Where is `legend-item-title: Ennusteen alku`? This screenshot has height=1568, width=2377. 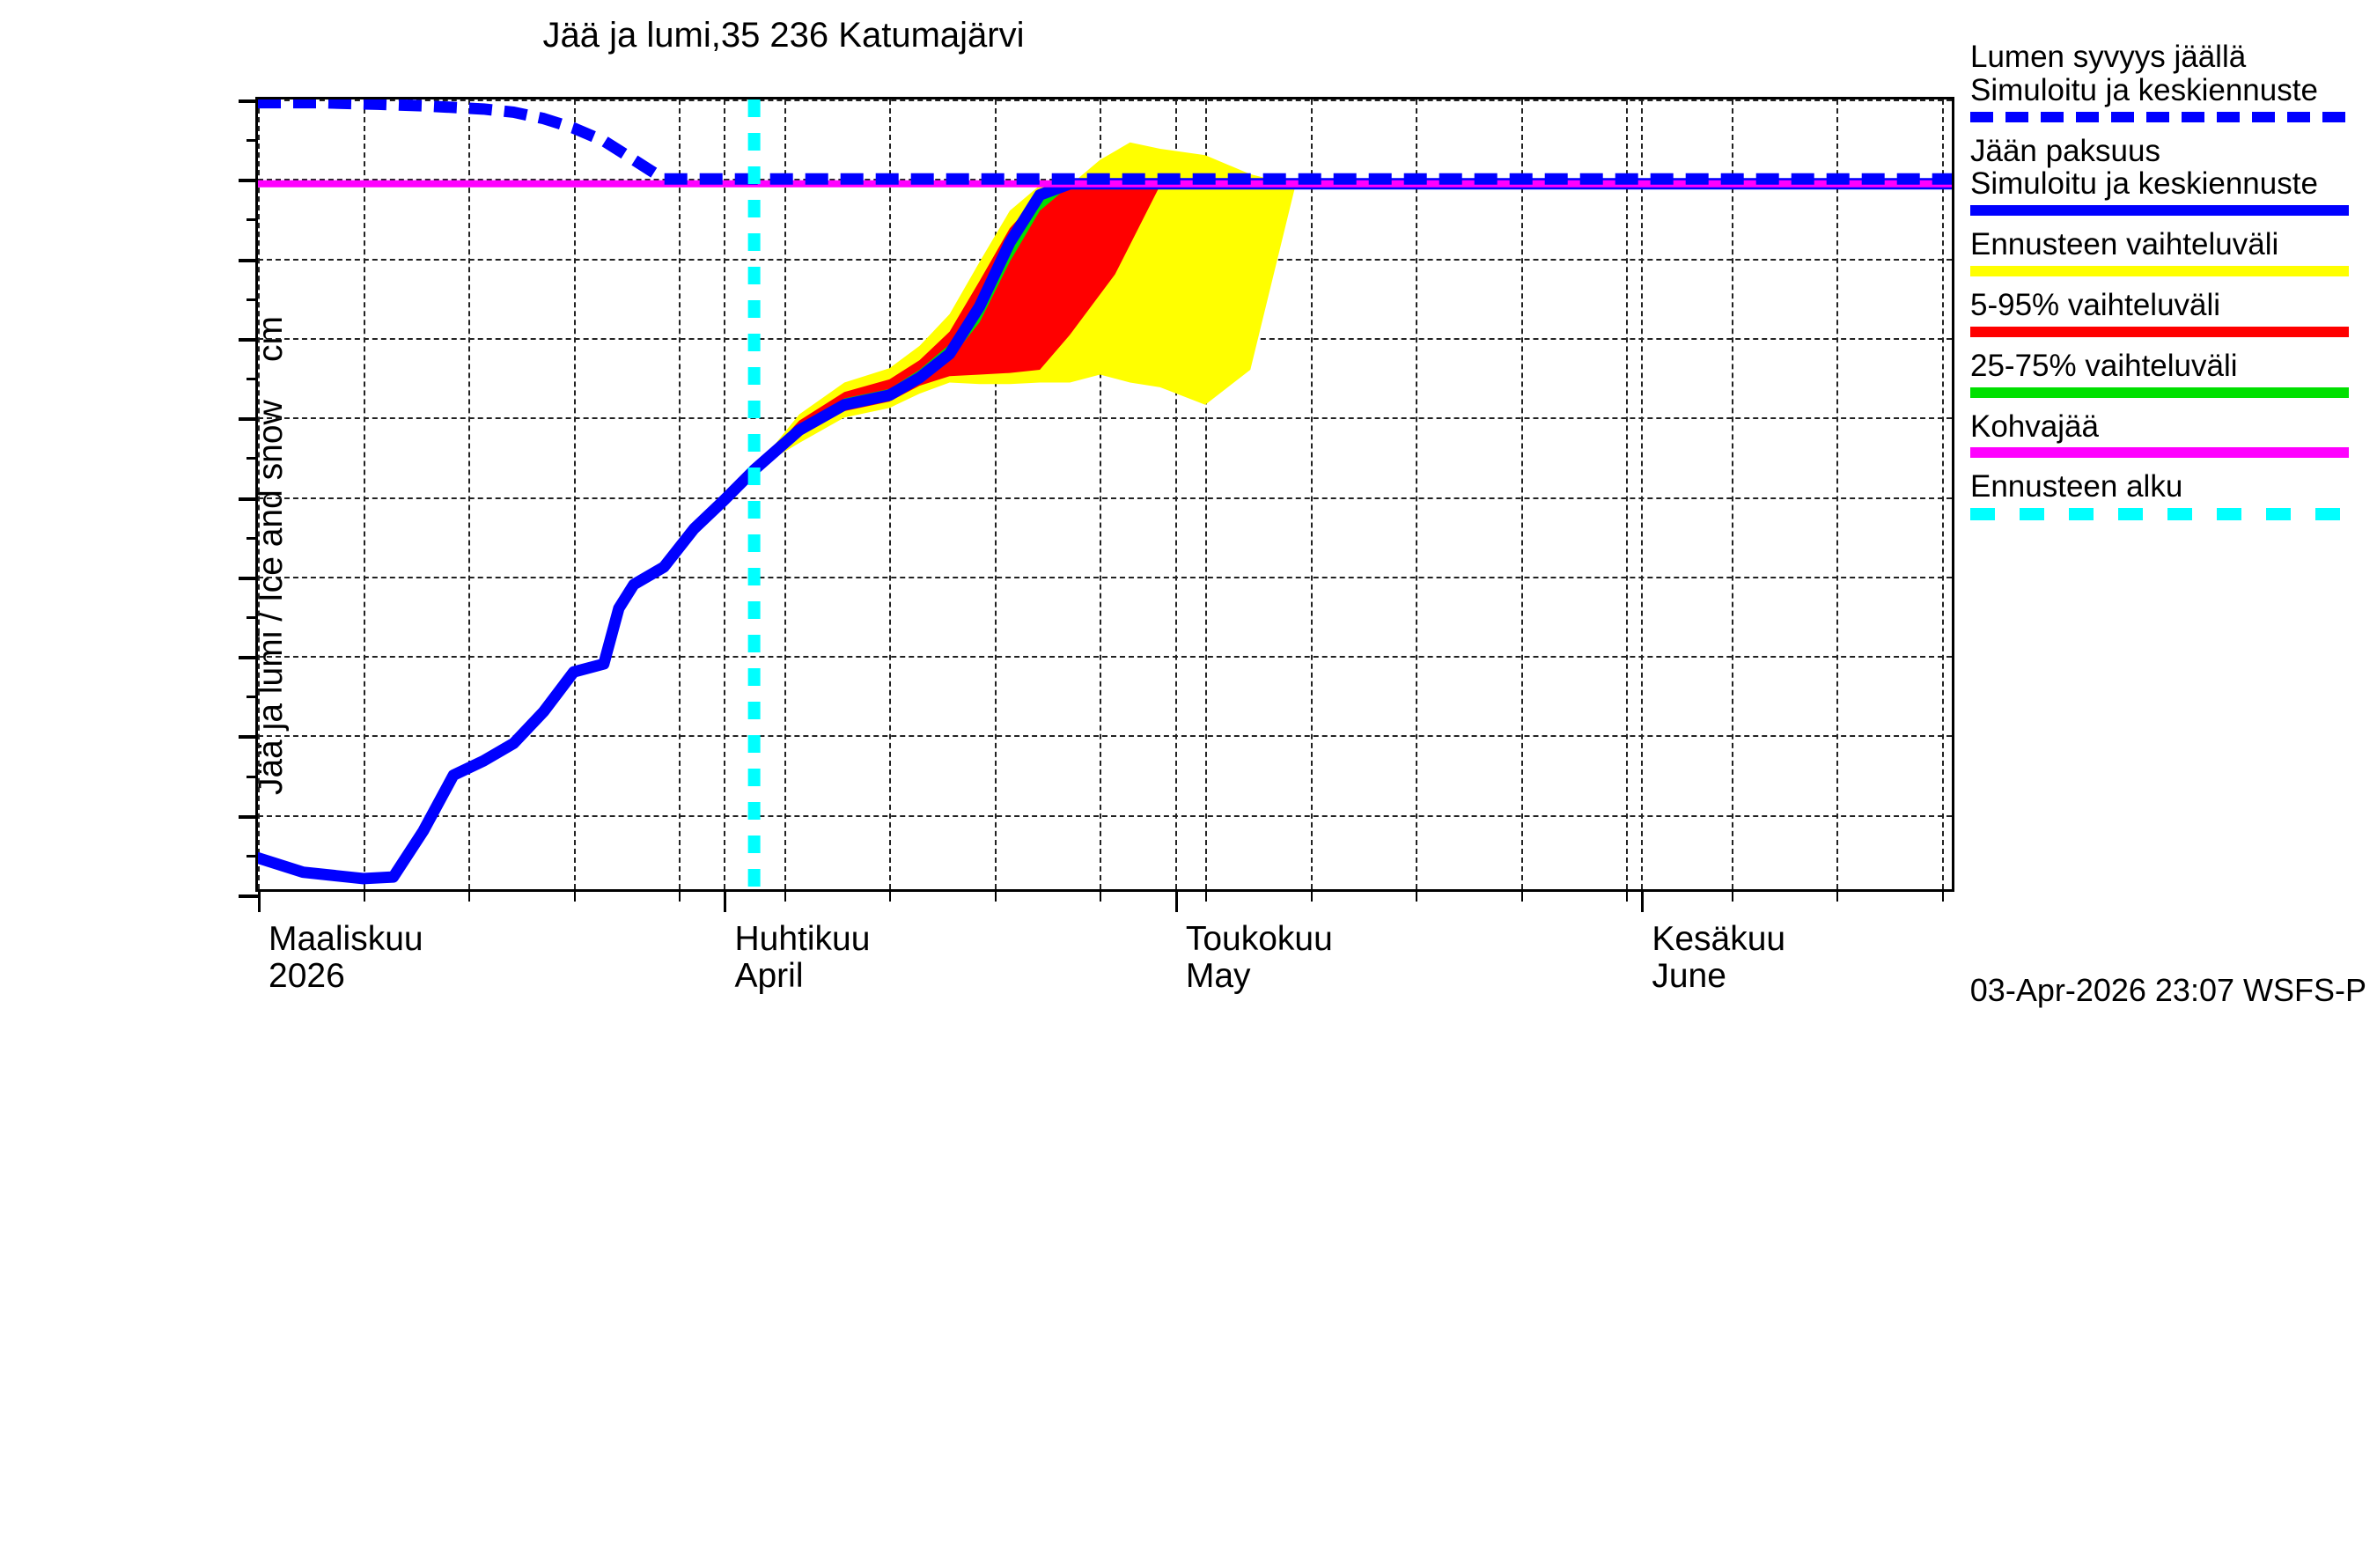
legend-item-title: Ennusteen alku is located at coordinates (2077, 486).